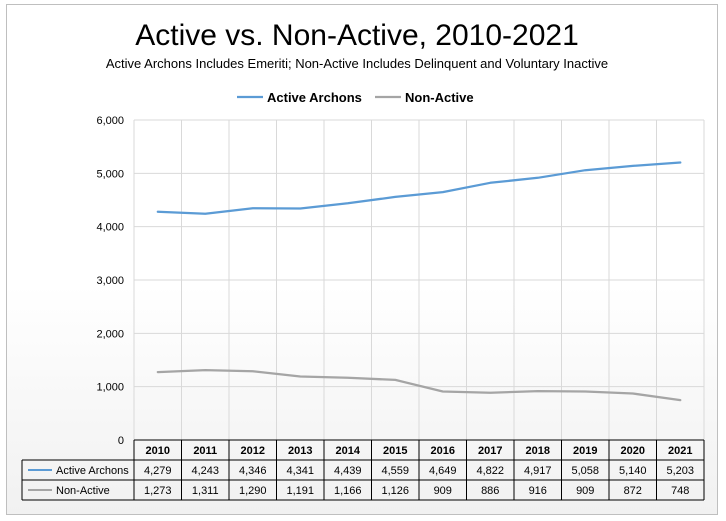 This screenshot has height=521, width=726. I want to click on data-label: 1,311, so click(205, 491).